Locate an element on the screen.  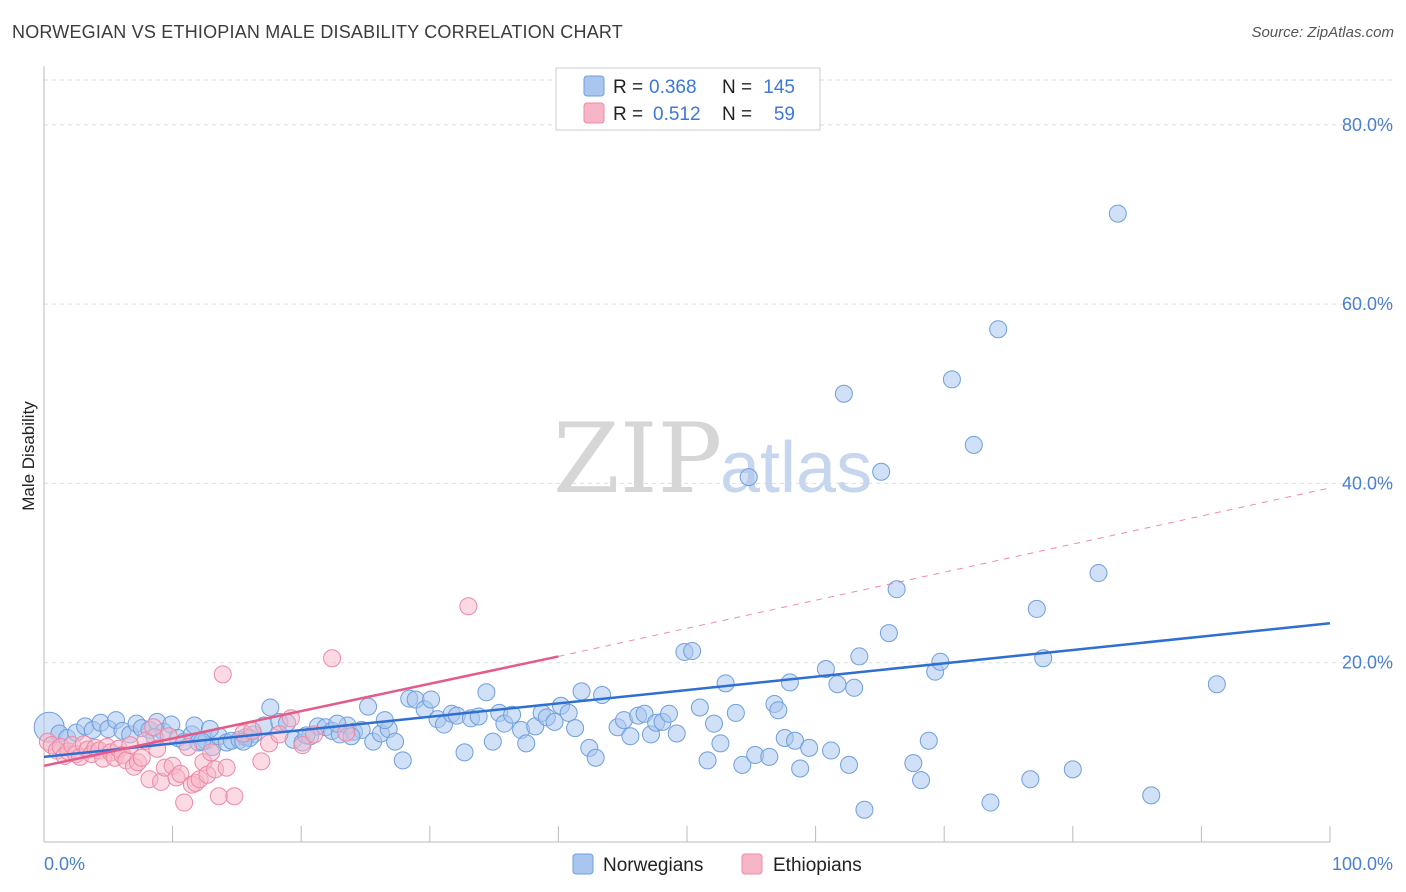
watermark: ZIP atlas is located at coordinates (712, 459).